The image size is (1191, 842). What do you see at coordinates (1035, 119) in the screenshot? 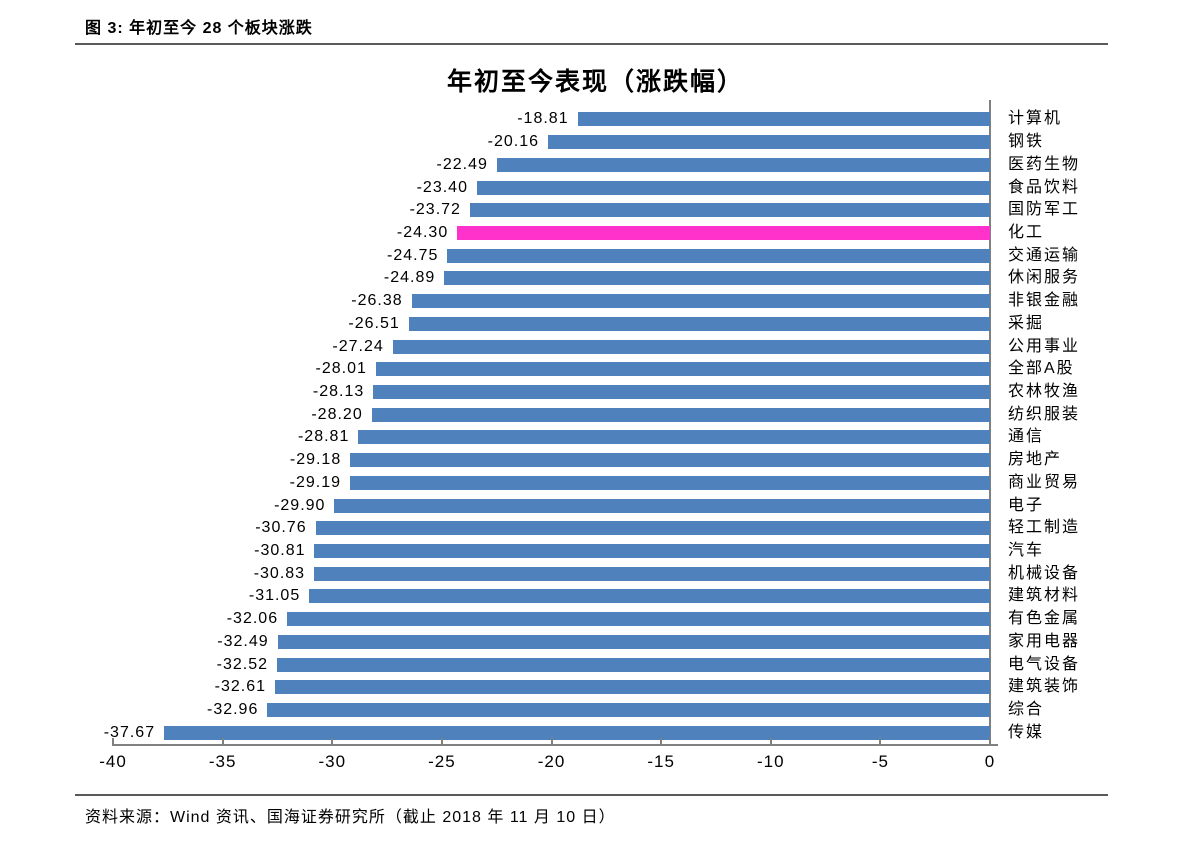
I see `category-label: 计算机` at bounding box center [1035, 119].